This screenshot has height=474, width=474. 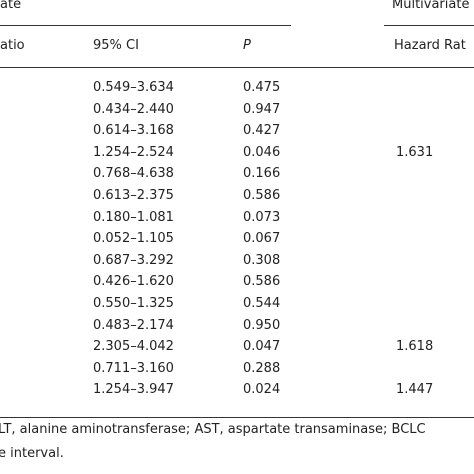 What do you see at coordinates (262, 260) in the screenshot?
I see `p-value-cell: 0.308` at bounding box center [262, 260].